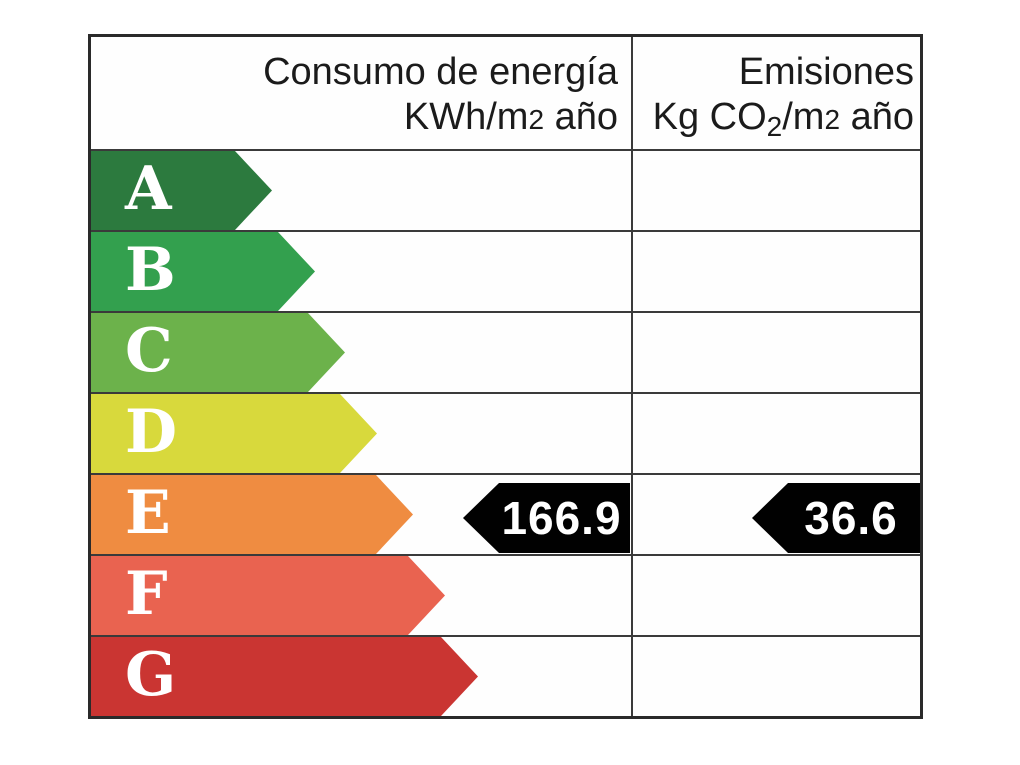  I want to click on rating-bar-b: B, so click(203, 271).